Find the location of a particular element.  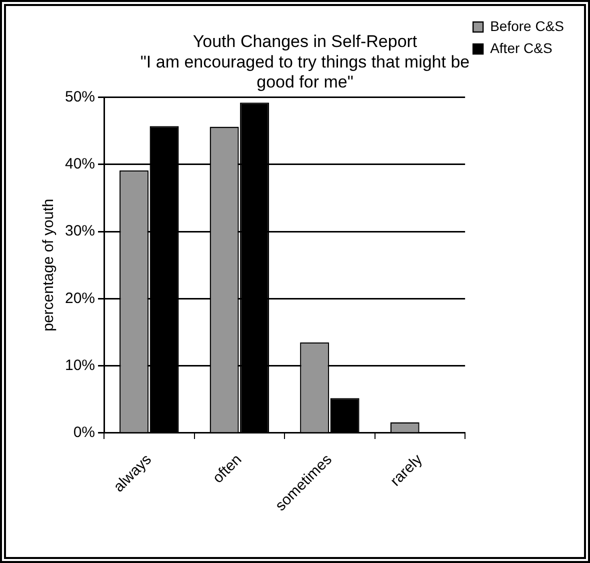

legend-label: Before C&S is located at coordinates (527, 26).